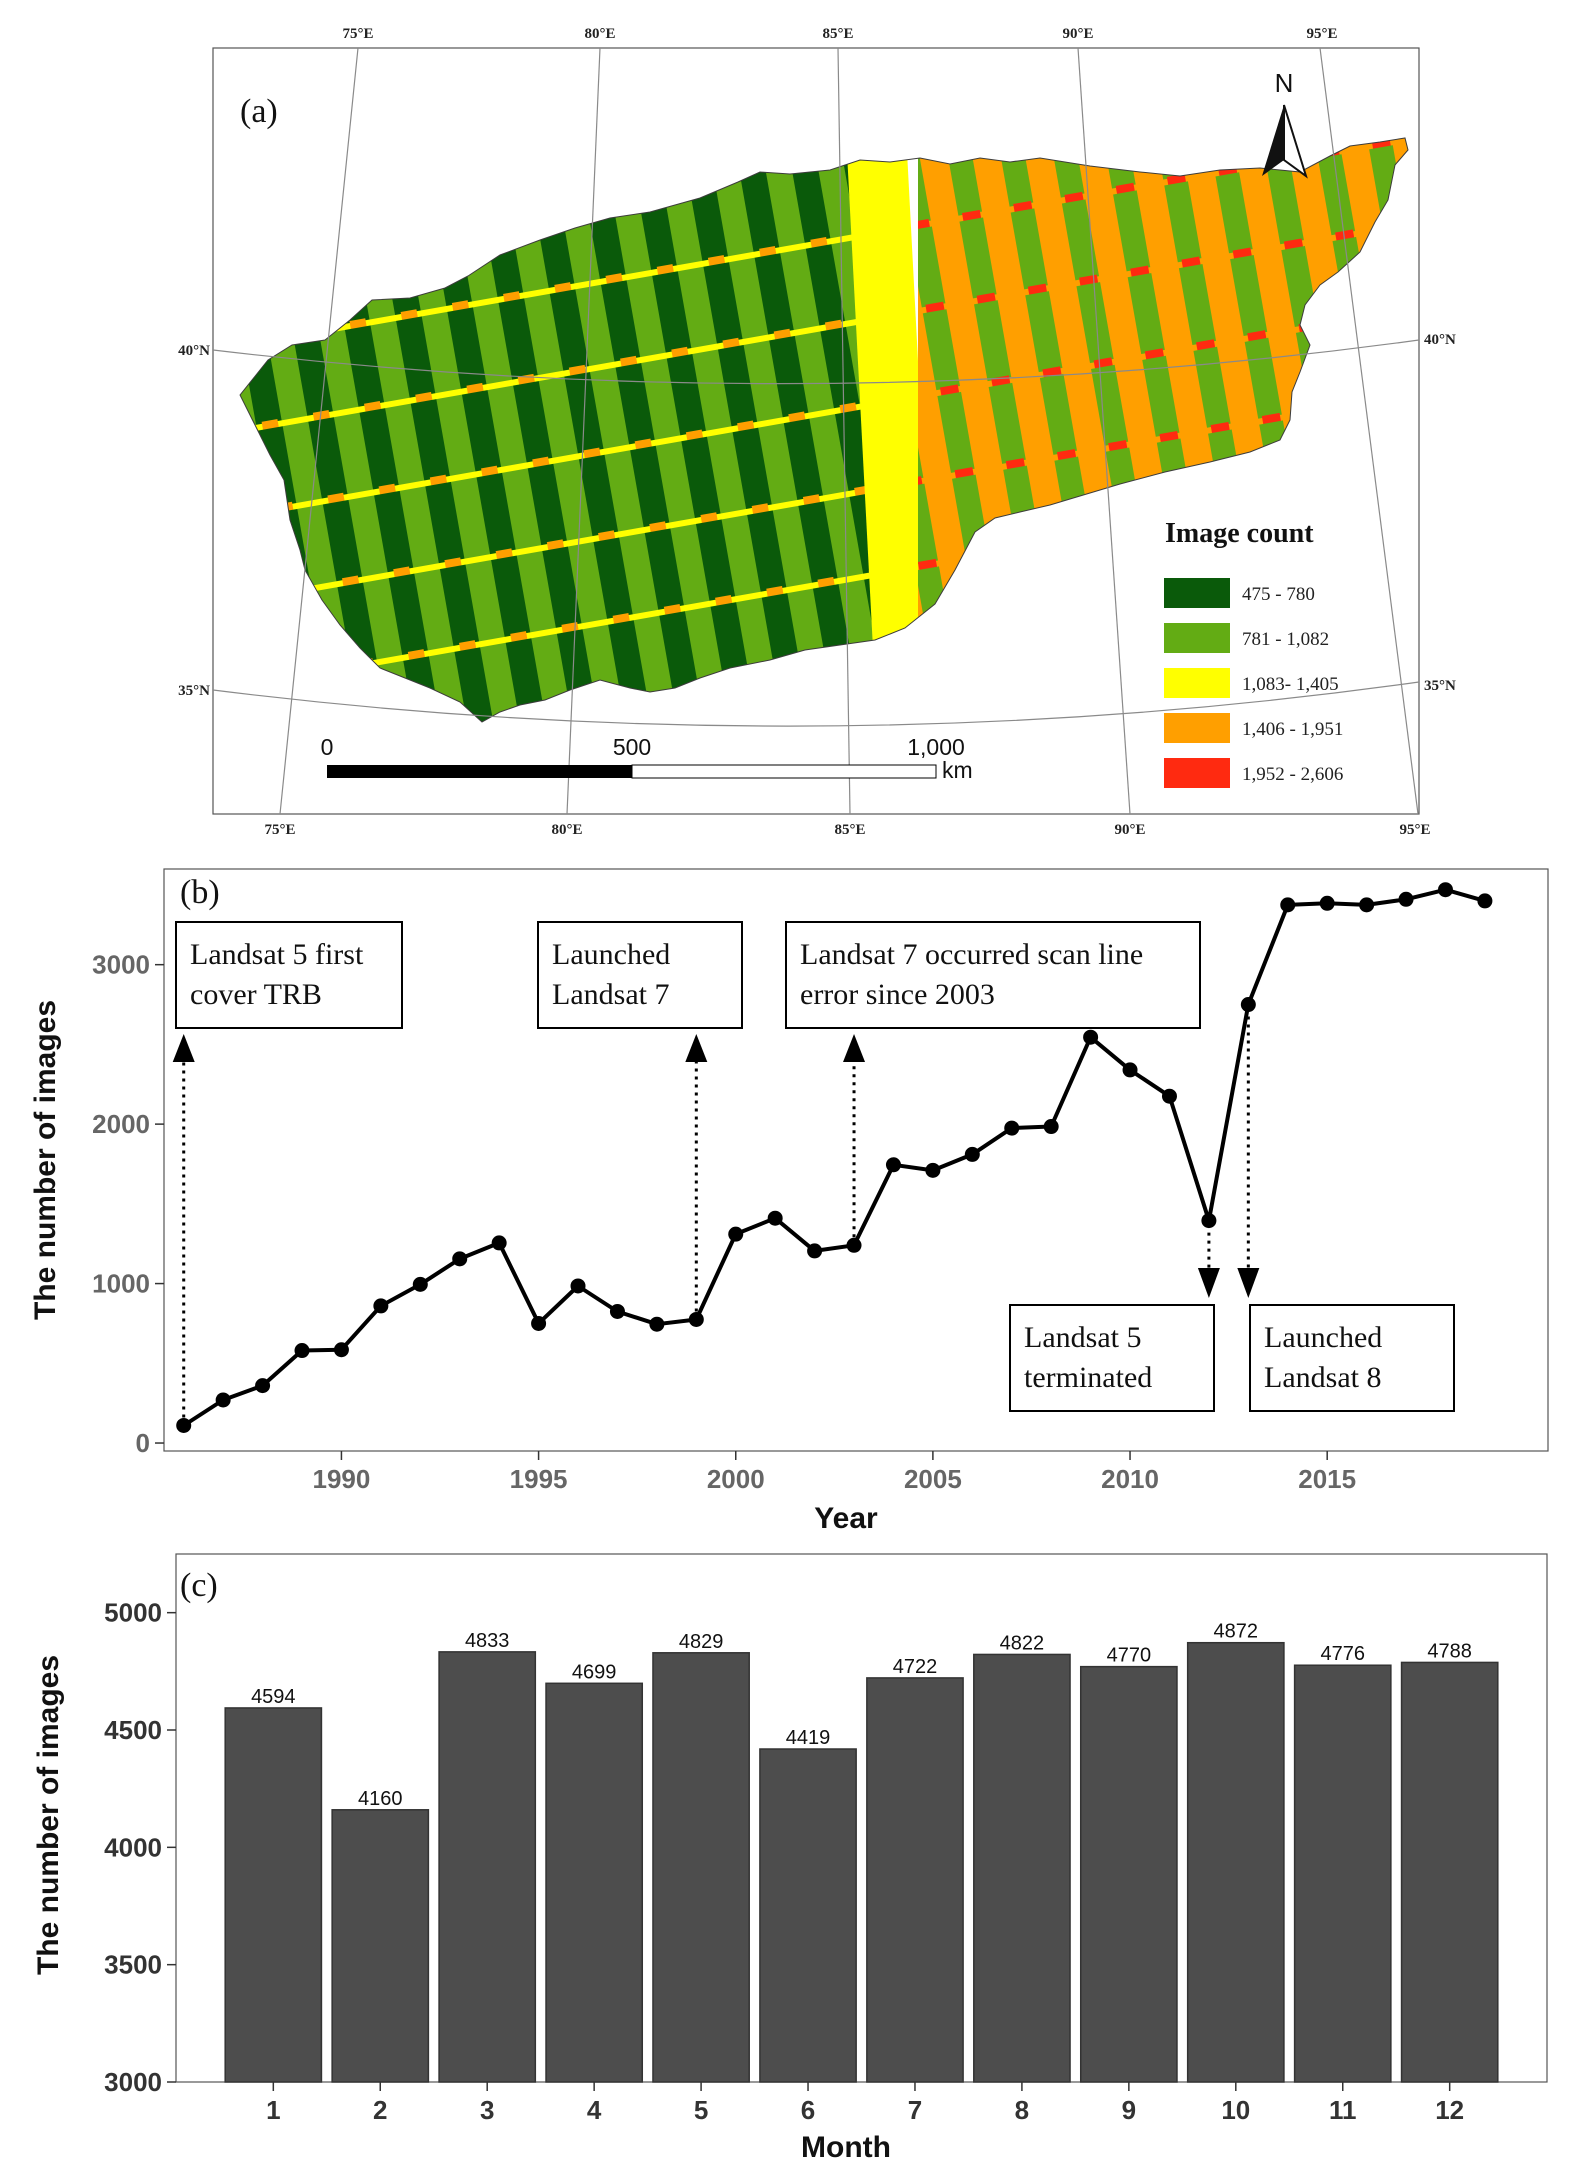 This screenshot has width=1577, height=2168. What do you see at coordinates (380, 2110) in the screenshot?
I see `x-tick-label: 2` at bounding box center [380, 2110].